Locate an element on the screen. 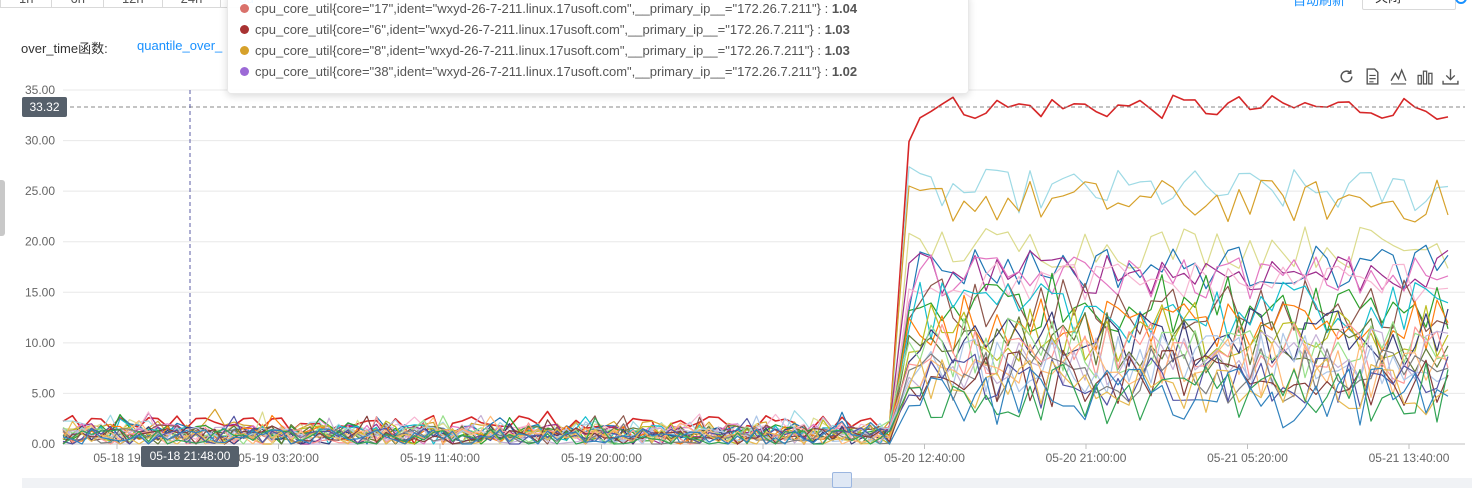  x-tick-label: 05-19 20:00:00 is located at coordinates (601, 458).